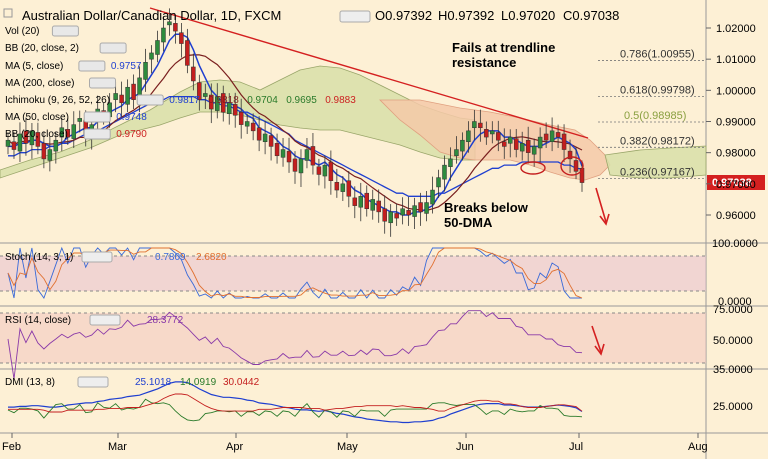  Describe the element at coordinates (528, 15) in the screenshot. I see `ohlc-low: L0.97020` at that location.